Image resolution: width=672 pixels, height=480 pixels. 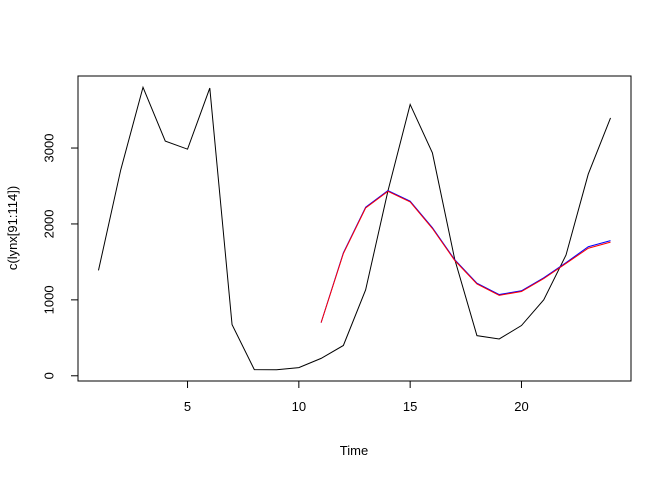 What do you see at coordinates (354, 450) in the screenshot?
I see `x-axis-label: Time` at bounding box center [354, 450].